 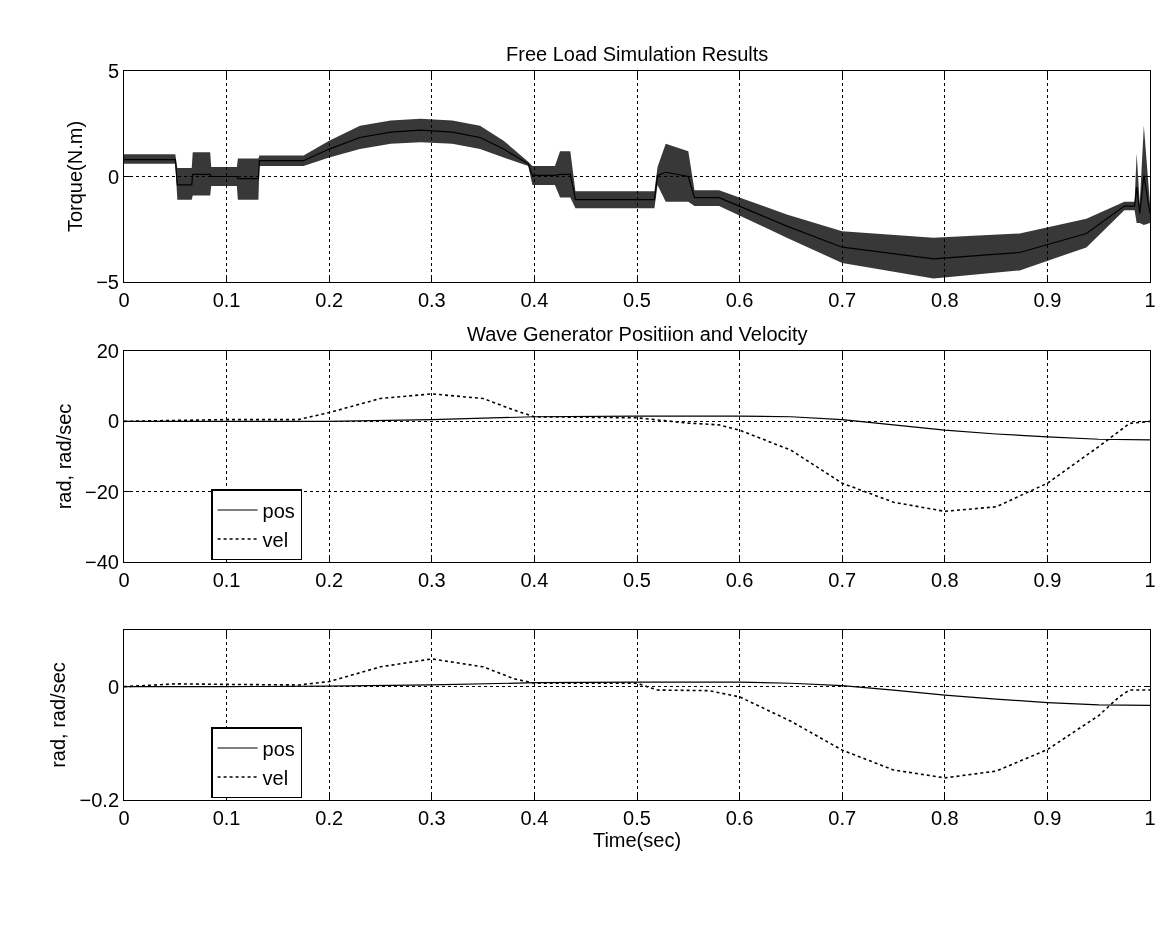 I want to click on y-tick-label: −20, so click(x=102, y=491).